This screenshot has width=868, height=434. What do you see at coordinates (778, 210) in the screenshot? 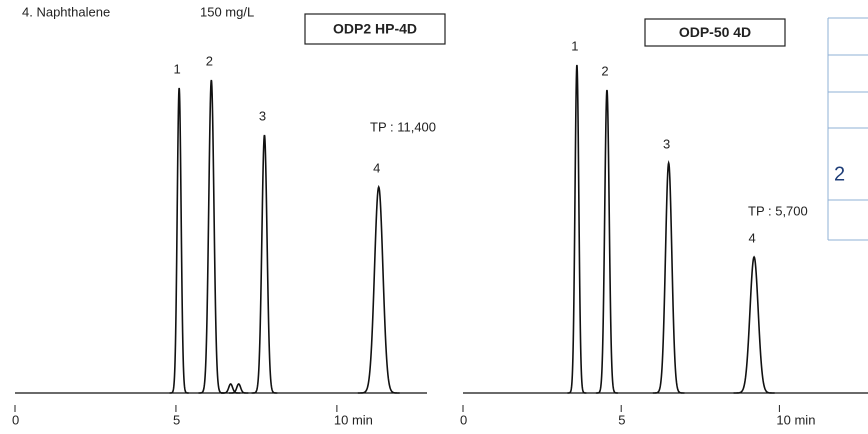
I see `plate-count: TP : 5,700` at bounding box center [778, 210].